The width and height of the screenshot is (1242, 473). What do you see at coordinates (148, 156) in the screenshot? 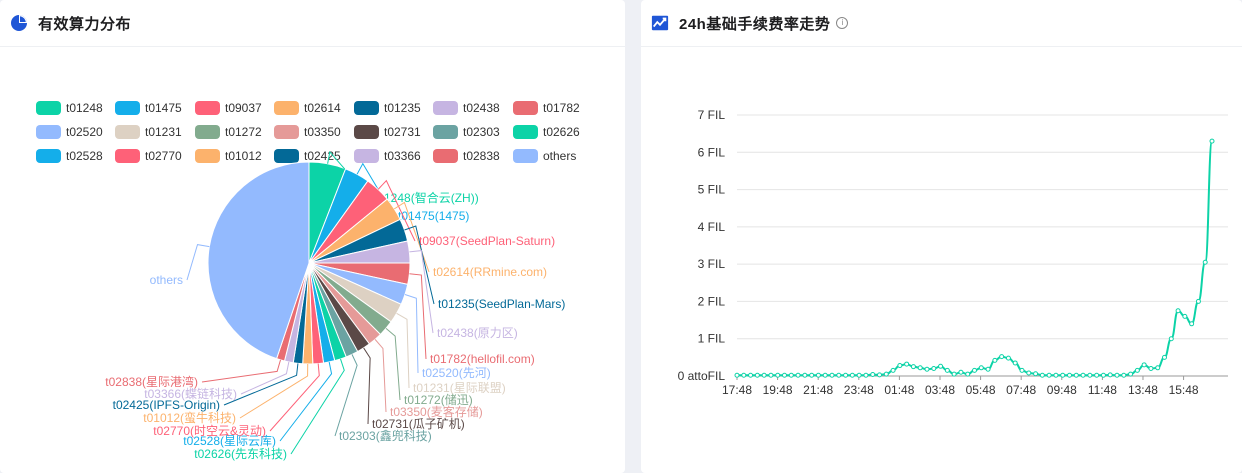
I see `legend-item-t02770: t02770` at bounding box center [148, 156].